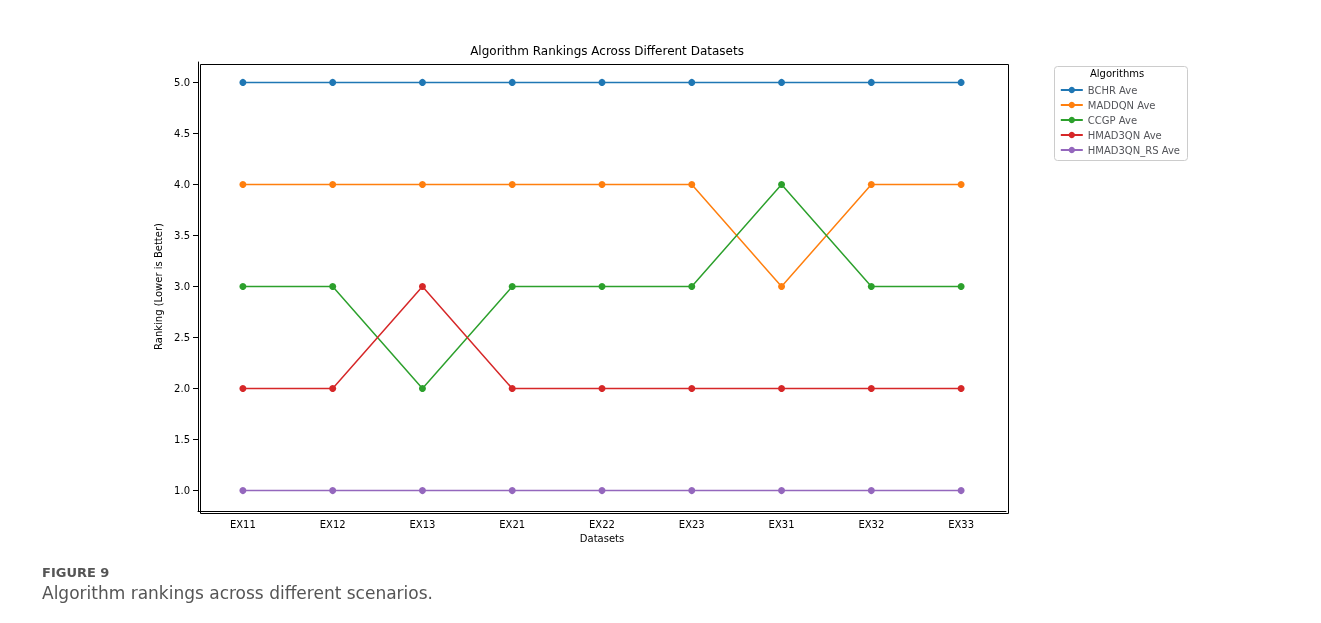  I want to click on x-tick-label: EX12, so click(332, 524).